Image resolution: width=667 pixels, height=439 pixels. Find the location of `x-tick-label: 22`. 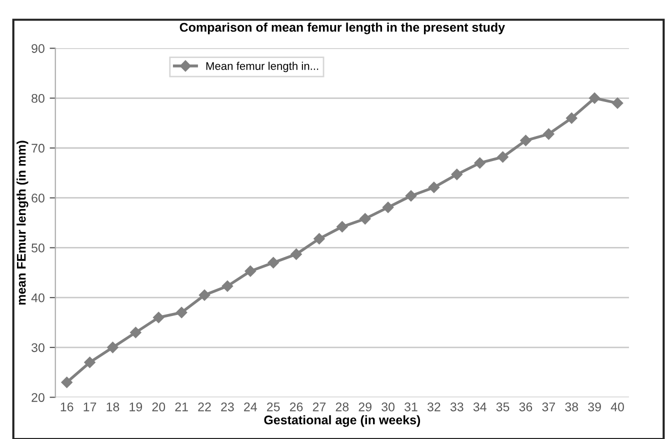

x-tick-label: 22 is located at coordinates (204, 407).